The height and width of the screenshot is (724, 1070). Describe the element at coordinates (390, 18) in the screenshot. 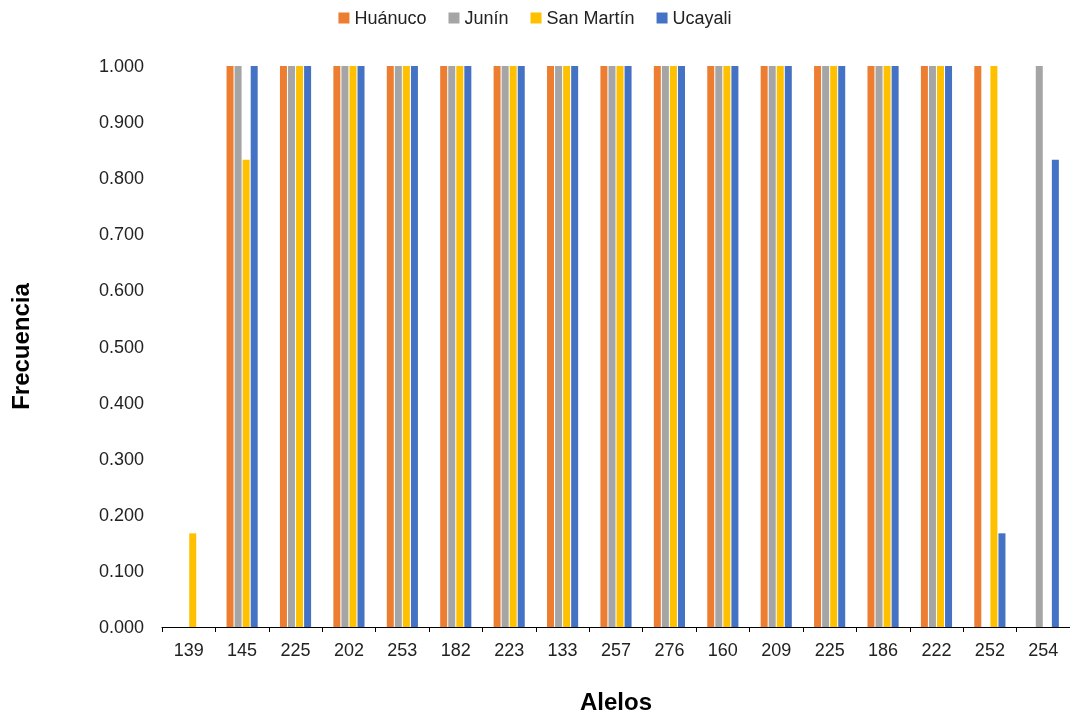

I see `legend-label: Huánuco` at that location.